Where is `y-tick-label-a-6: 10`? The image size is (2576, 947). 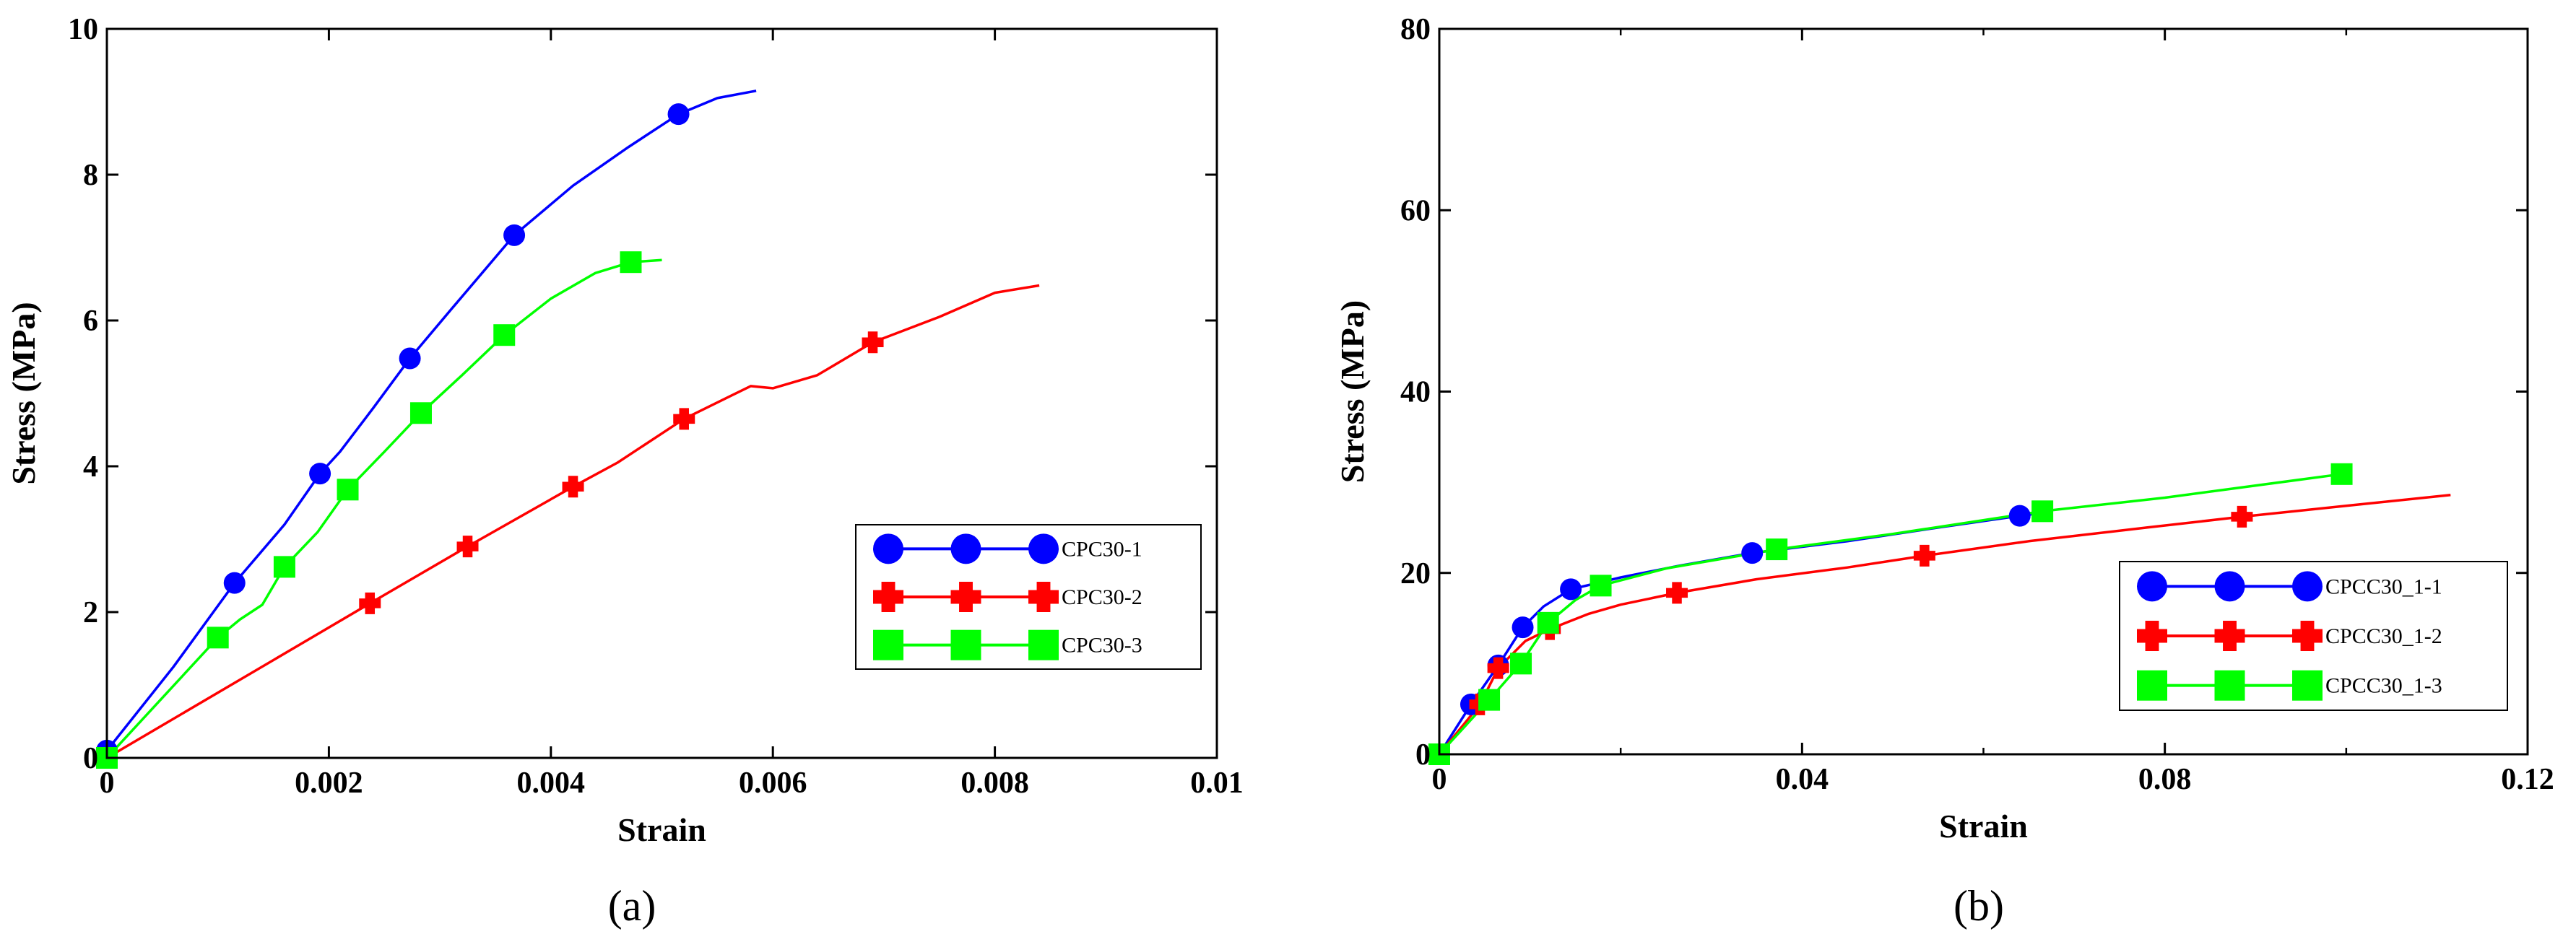 y-tick-label-a-6: 10 is located at coordinates (83, 29).